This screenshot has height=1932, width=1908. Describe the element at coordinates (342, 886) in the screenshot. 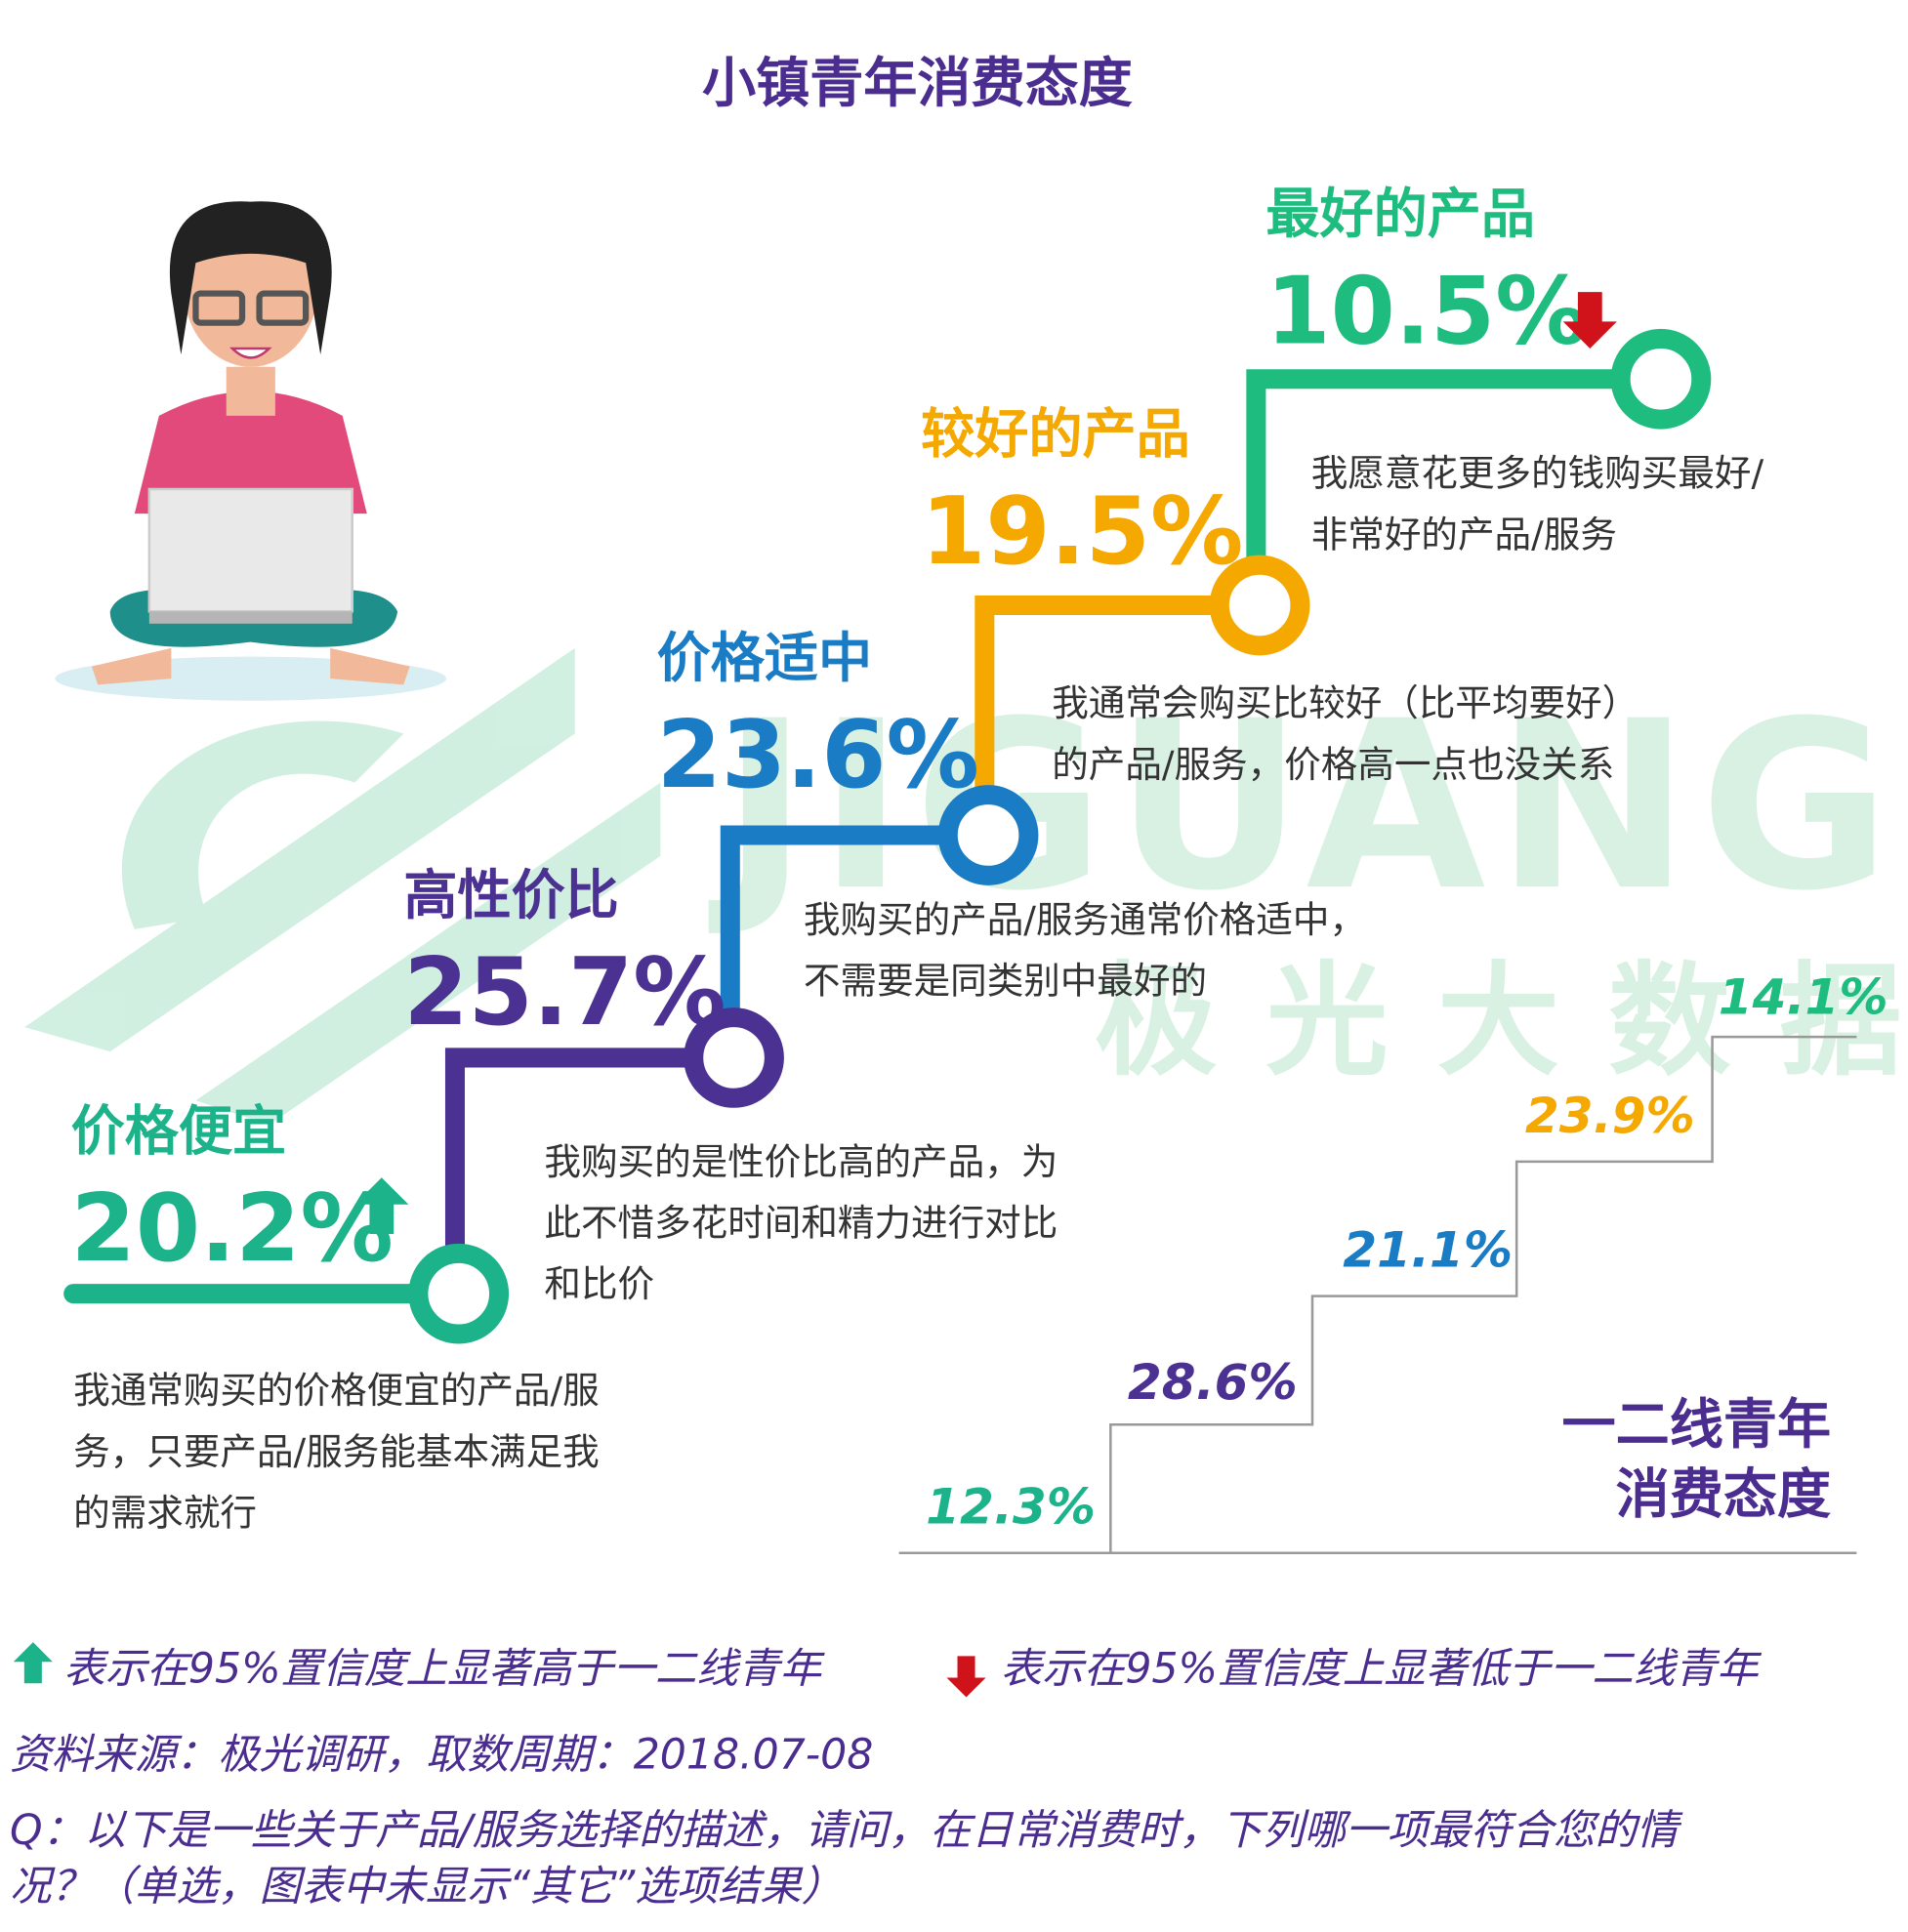

I see `watermark-logo` at that location.